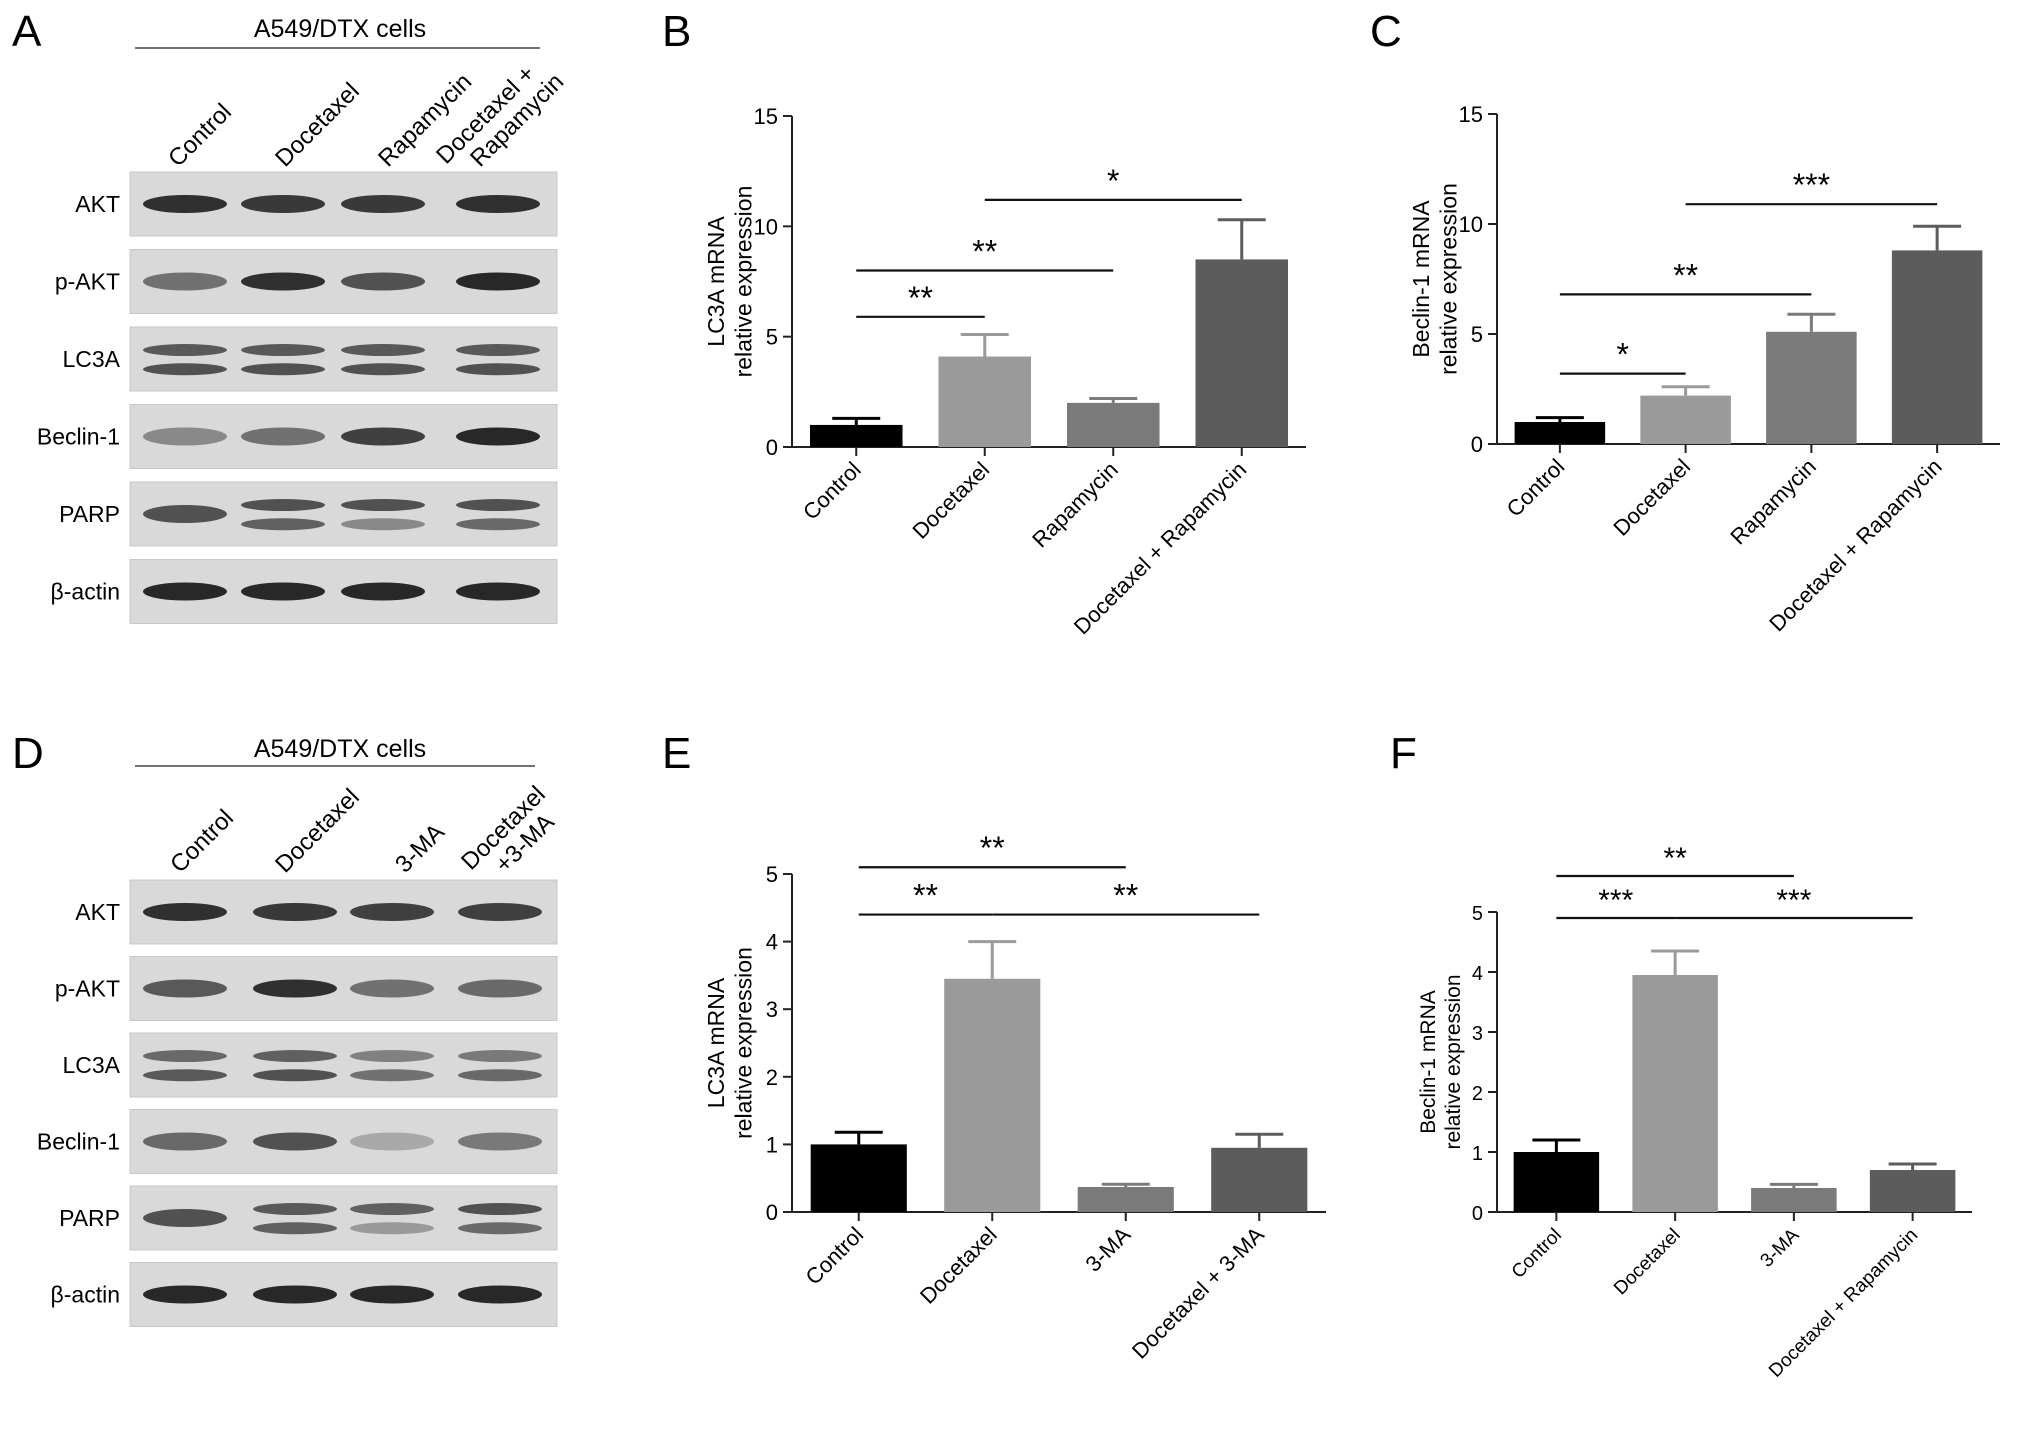  I want to click on y-tick-label: 3, so click(772, 1009).